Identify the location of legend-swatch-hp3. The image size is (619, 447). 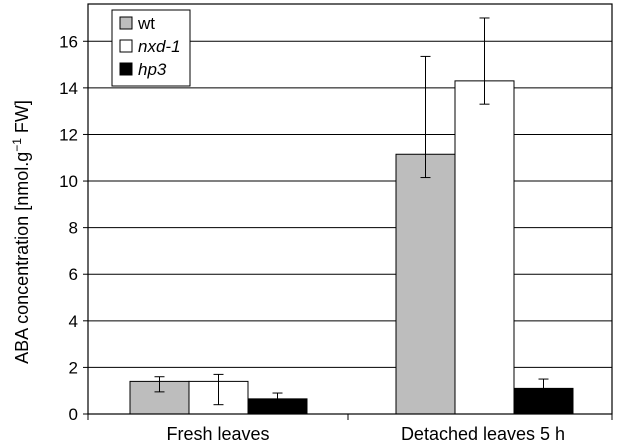
(126, 69).